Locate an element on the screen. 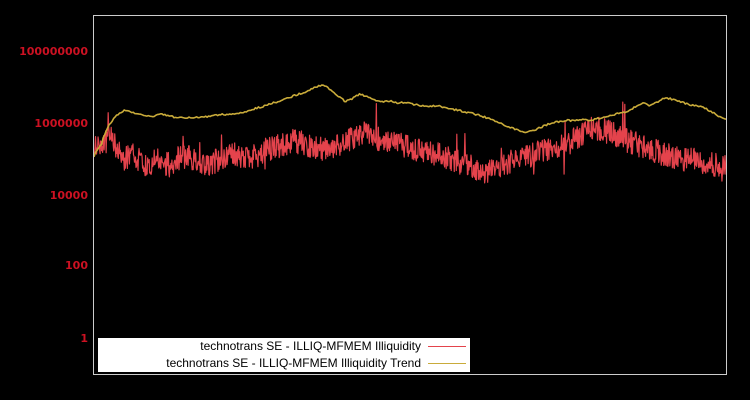 The image size is (750, 400). y-tick-label-10000: 10000 is located at coordinates (68, 195).